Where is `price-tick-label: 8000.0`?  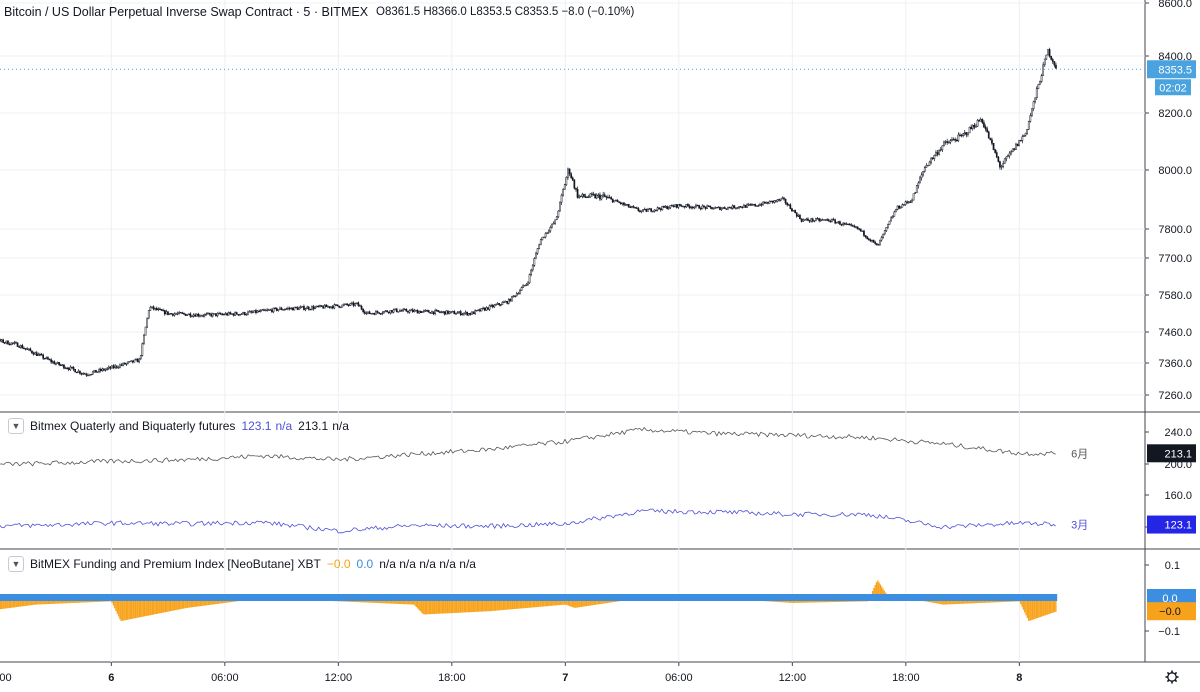 price-tick-label: 8000.0 is located at coordinates (1175, 171).